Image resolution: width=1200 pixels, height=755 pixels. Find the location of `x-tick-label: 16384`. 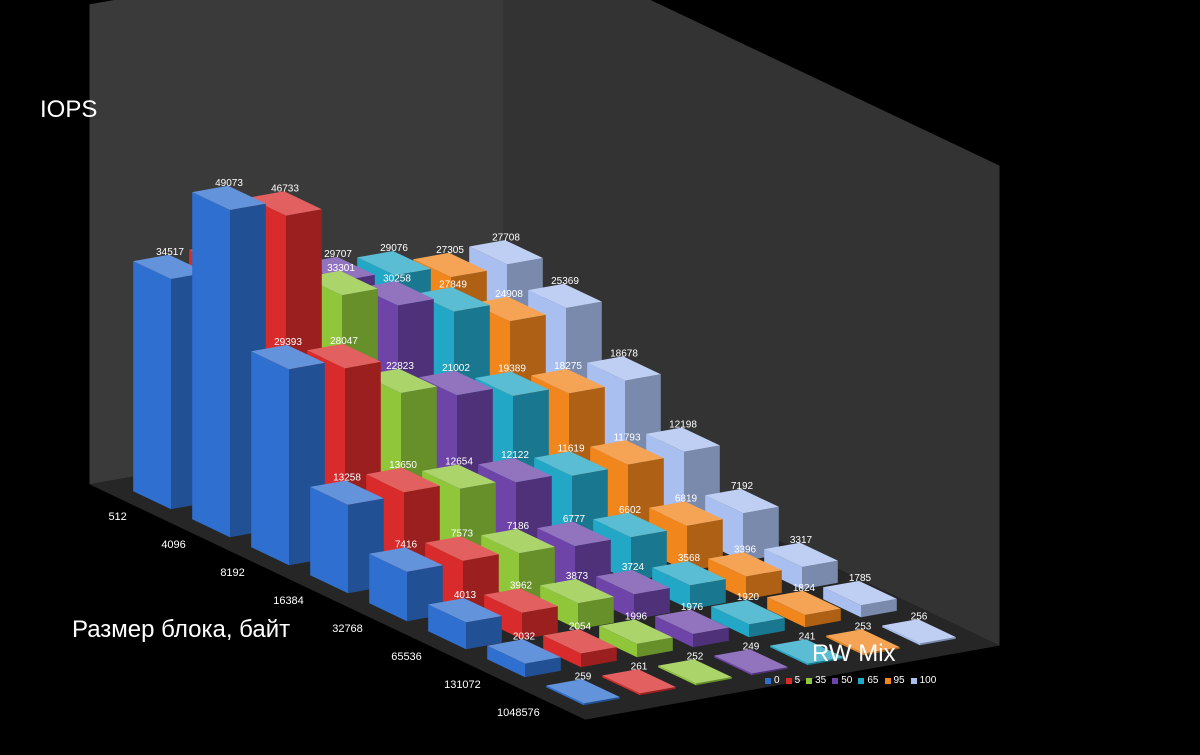

x-tick-label: 16384 is located at coordinates (288, 601).